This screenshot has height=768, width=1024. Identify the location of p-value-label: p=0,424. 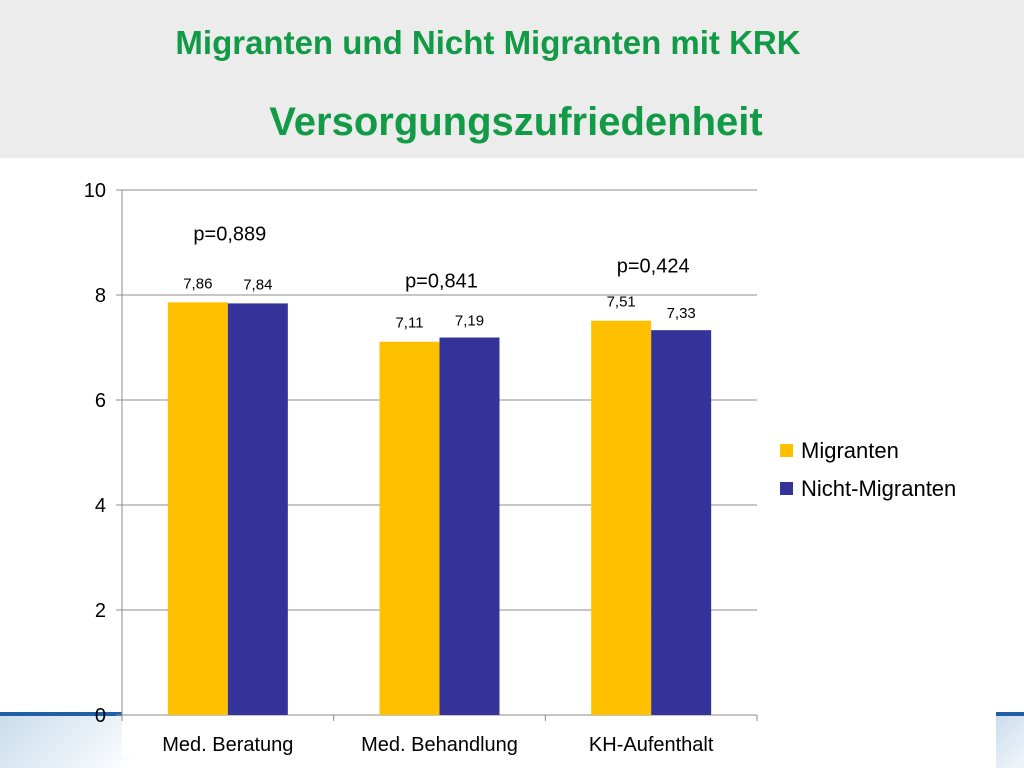
(653, 267).